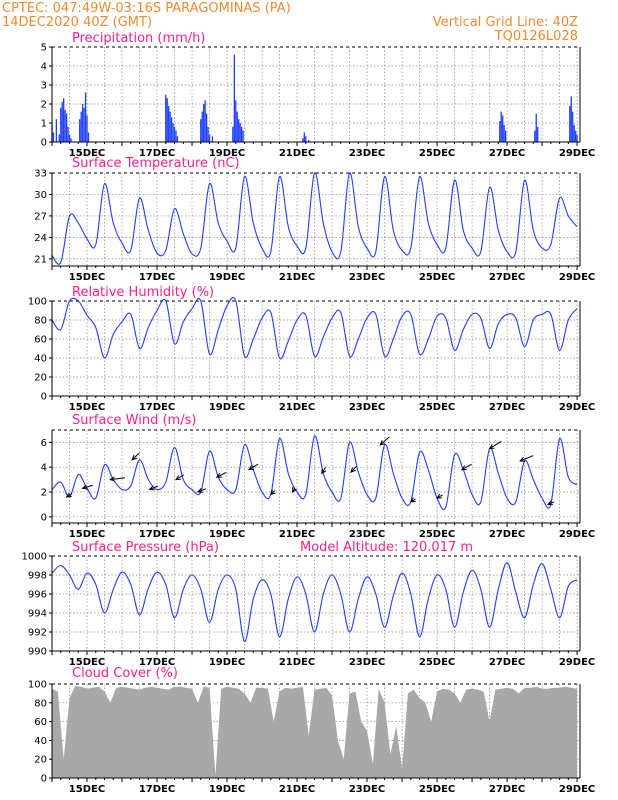 Image resolution: width=618 pixels, height=800 pixels. Describe the element at coordinates (40, 760) in the screenshot. I see `cloud-ytick-label: 20` at that location.